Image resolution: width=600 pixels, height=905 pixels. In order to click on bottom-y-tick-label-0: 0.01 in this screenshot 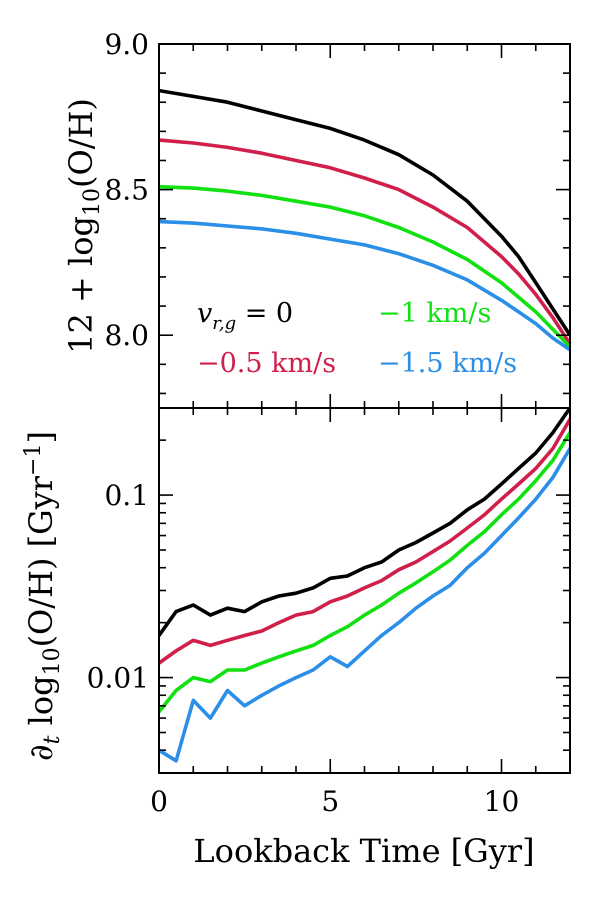, I will do `click(118, 678)`.